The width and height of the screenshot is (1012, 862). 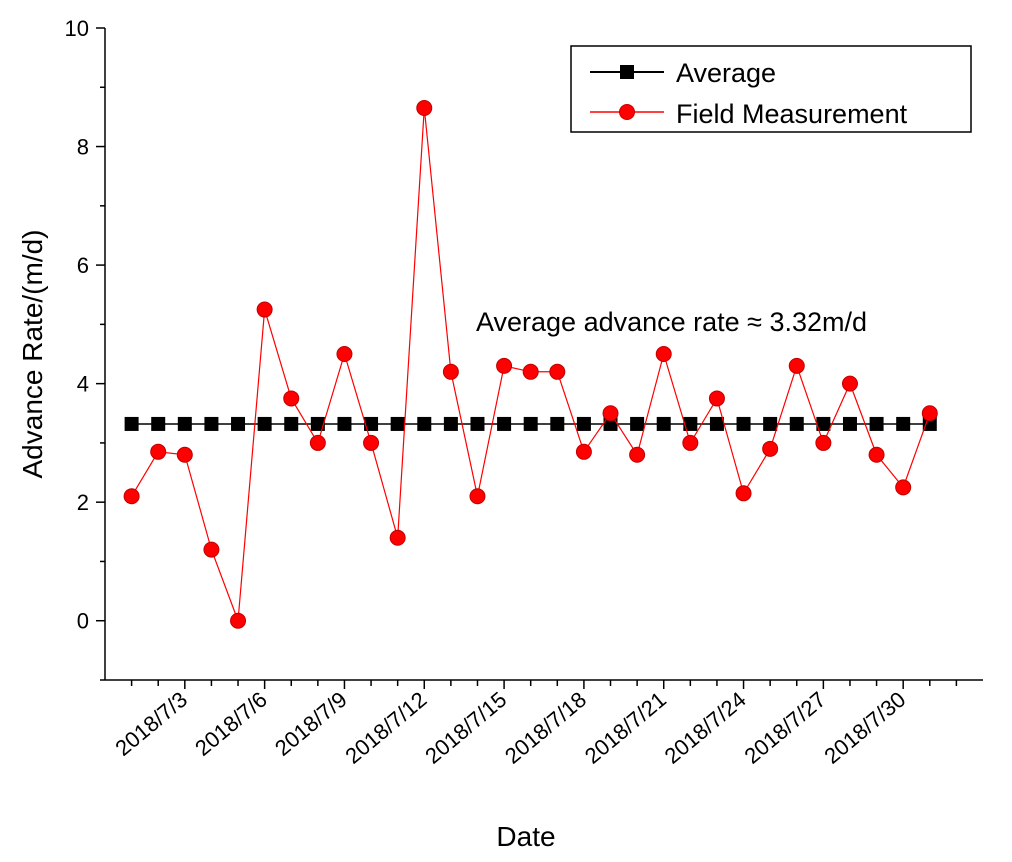 What do you see at coordinates (83, 621) in the screenshot?
I see `y-tick-label: 0` at bounding box center [83, 621].